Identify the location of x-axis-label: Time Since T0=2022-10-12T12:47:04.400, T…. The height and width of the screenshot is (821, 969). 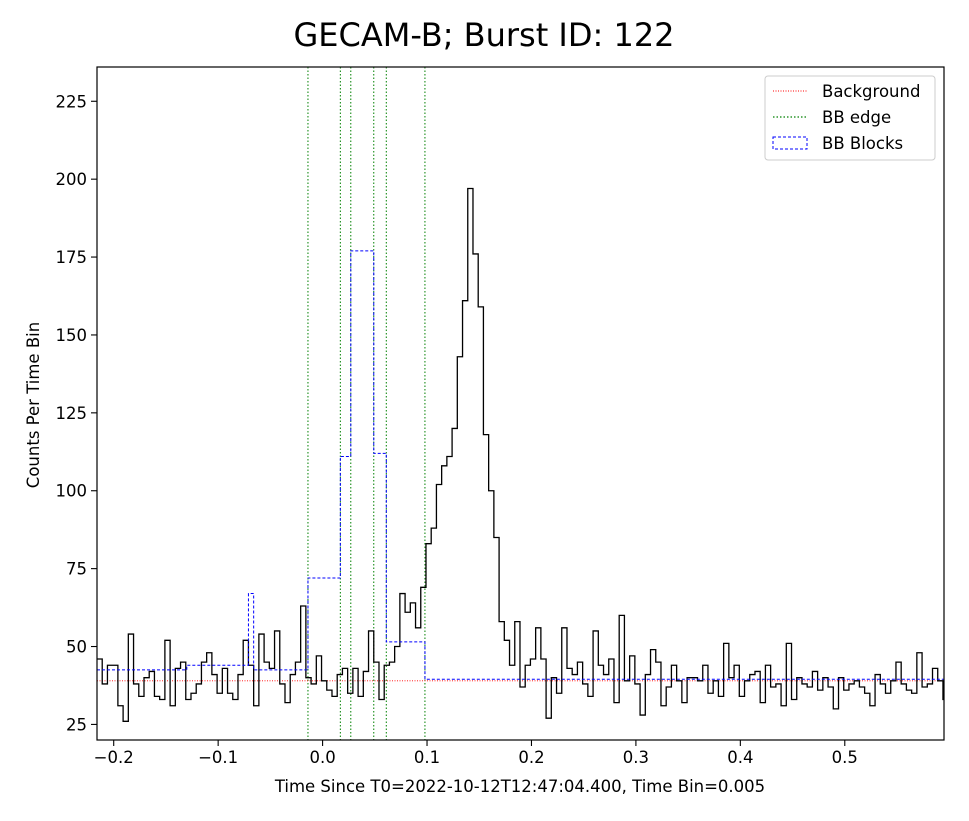
(519, 786).